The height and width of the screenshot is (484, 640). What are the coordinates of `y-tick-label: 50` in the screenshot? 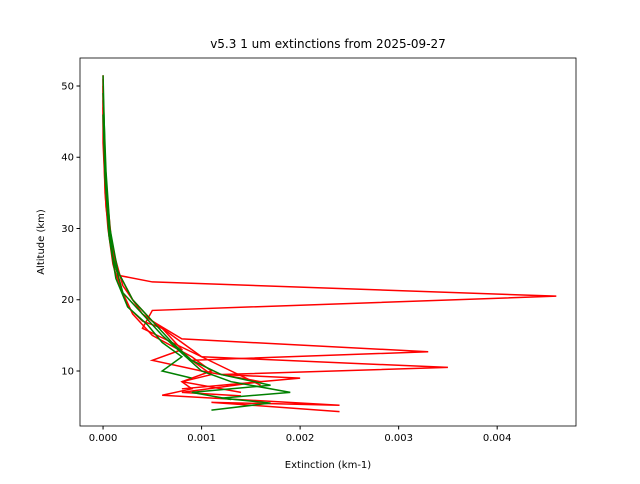 It's located at (67, 87).